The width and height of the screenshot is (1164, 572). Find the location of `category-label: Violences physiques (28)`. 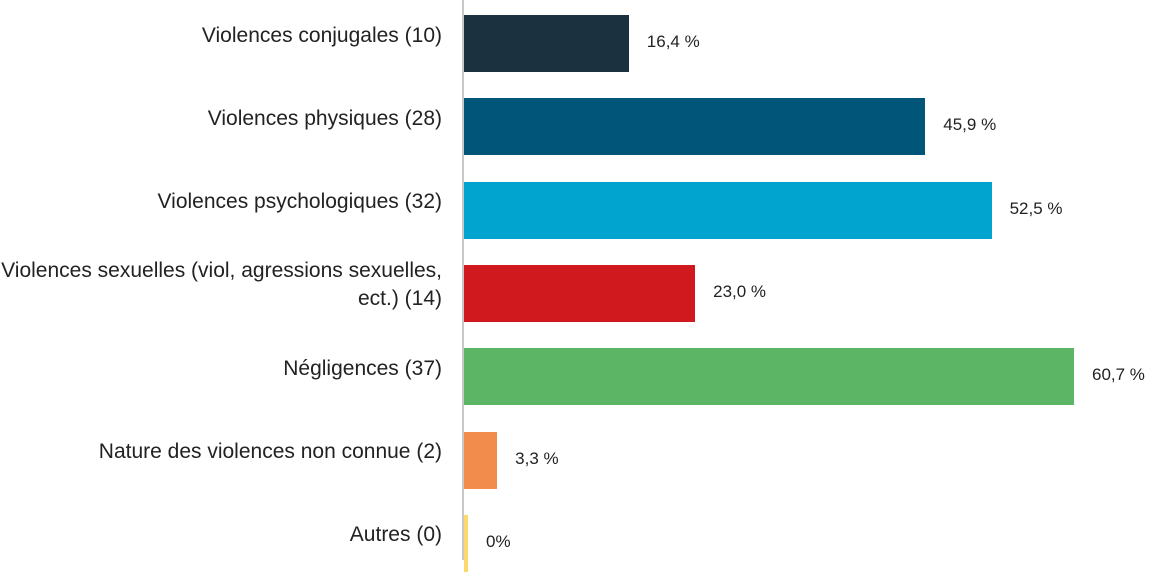

category-label: Violences physiques (28) is located at coordinates (324, 118).